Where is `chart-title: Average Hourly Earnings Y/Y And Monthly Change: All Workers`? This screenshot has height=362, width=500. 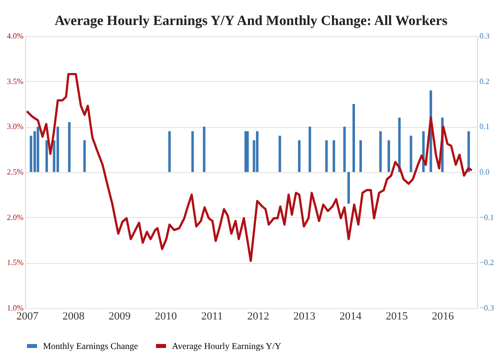 chart-title: Average Hourly Earnings Y/Y And Monthly Change: All Workers is located at coordinates (251, 21).